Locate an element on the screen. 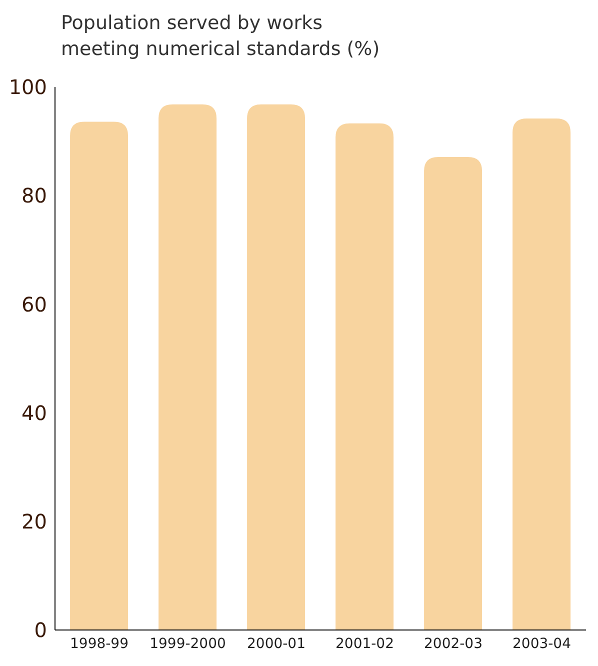 The image size is (598, 666). y-tick-label: 100 is located at coordinates (27, 87).